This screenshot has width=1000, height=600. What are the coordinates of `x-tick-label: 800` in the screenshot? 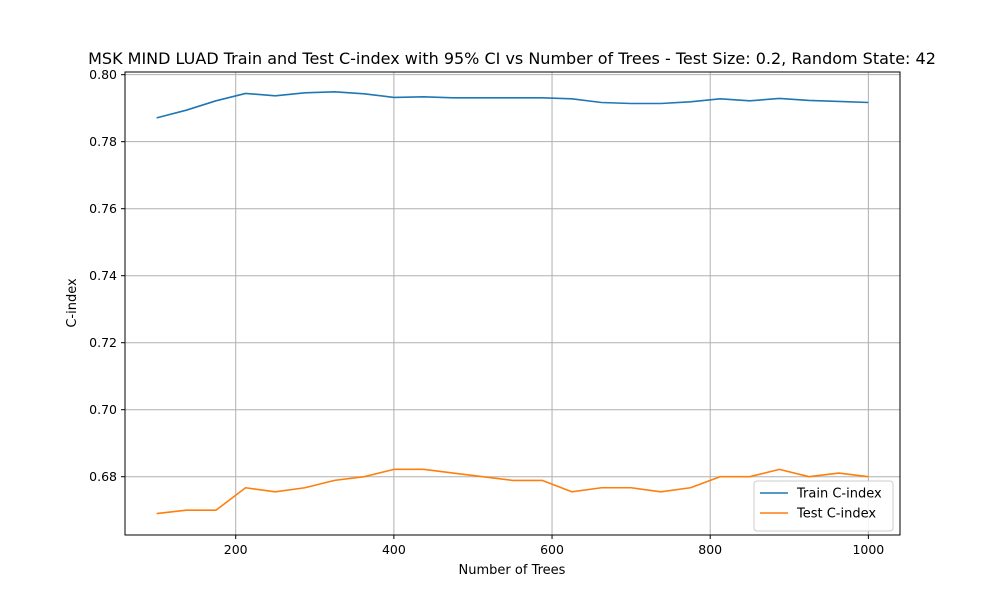 It's located at (710, 549).